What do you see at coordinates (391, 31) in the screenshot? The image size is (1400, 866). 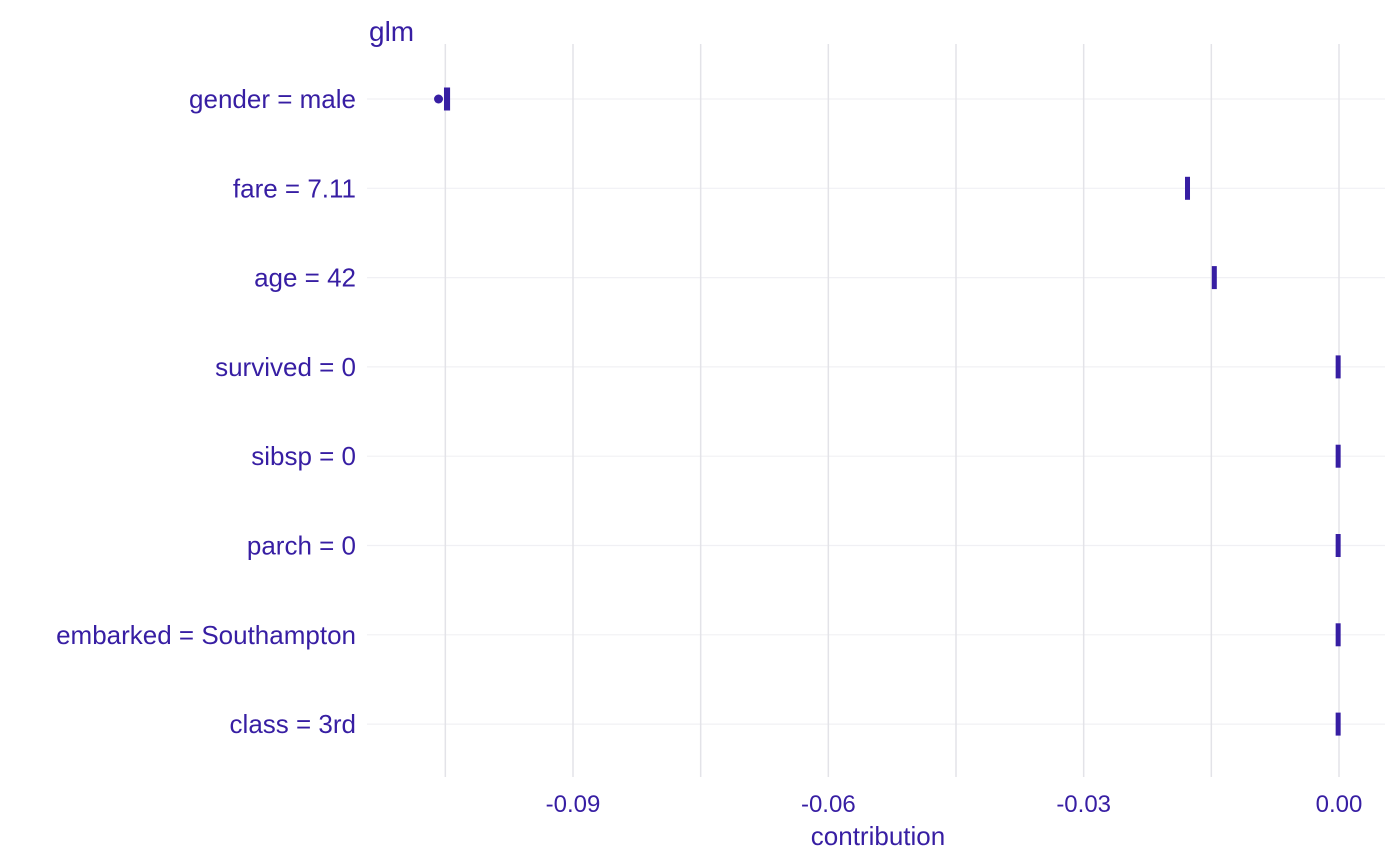 I see `chart-title: glm` at bounding box center [391, 31].